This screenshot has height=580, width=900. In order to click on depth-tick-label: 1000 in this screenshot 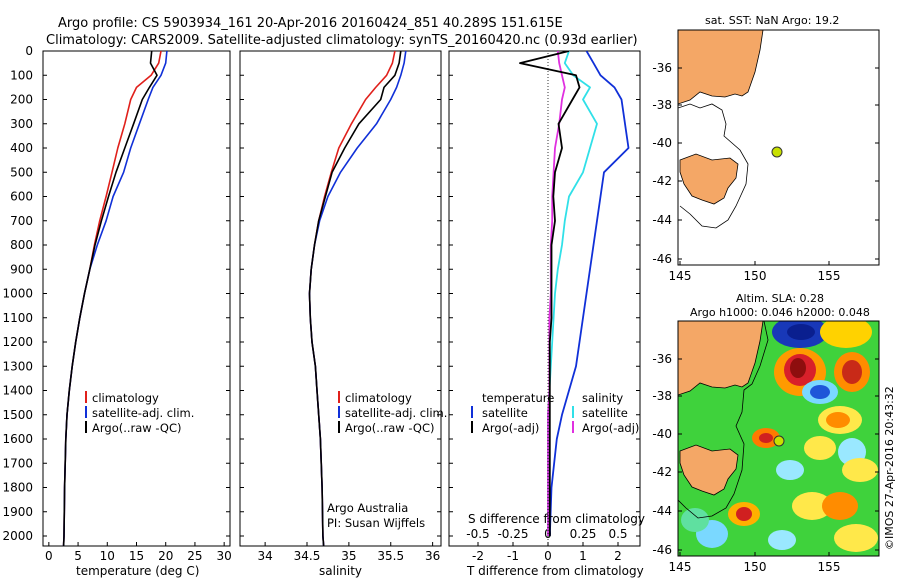, I will do `click(17, 294)`.